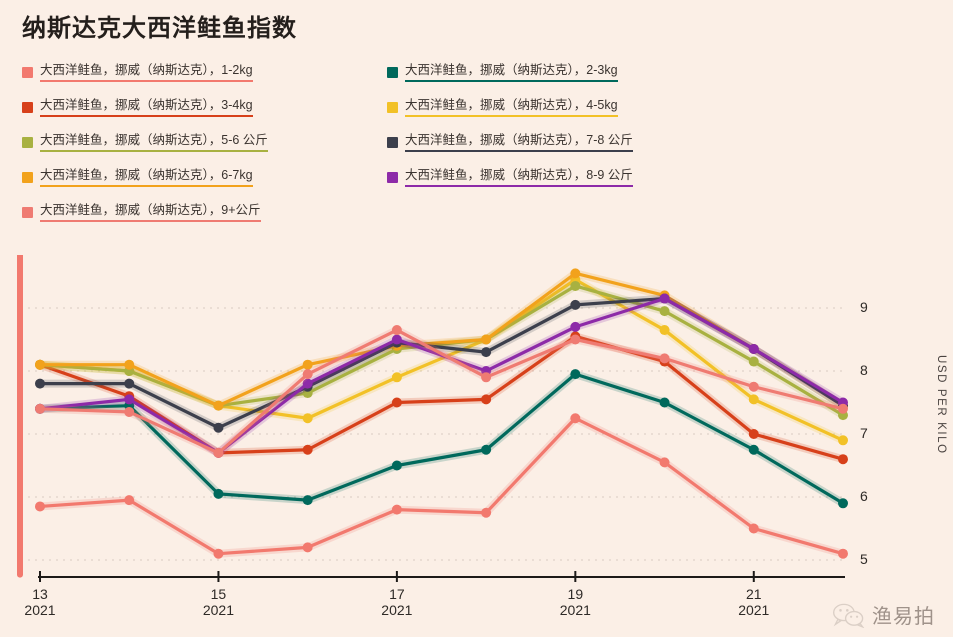 The image size is (953, 637). What do you see at coordinates (204, 213) in the screenshot?
I see `legend-item-9+kg: 大西洋鲑鱼，挪威（纳斯达克），9+公斤` at bounding box center [204, 213].